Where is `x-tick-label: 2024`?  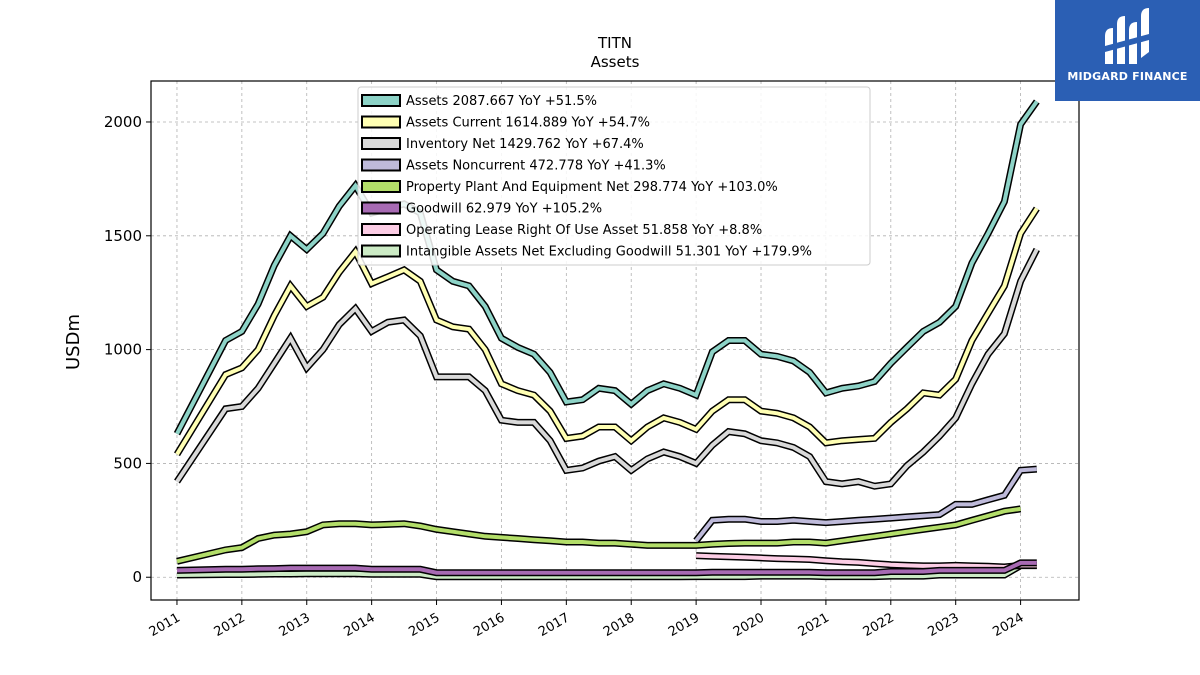
x-tick-label: 2024 is located at coordinates (1008, 625).